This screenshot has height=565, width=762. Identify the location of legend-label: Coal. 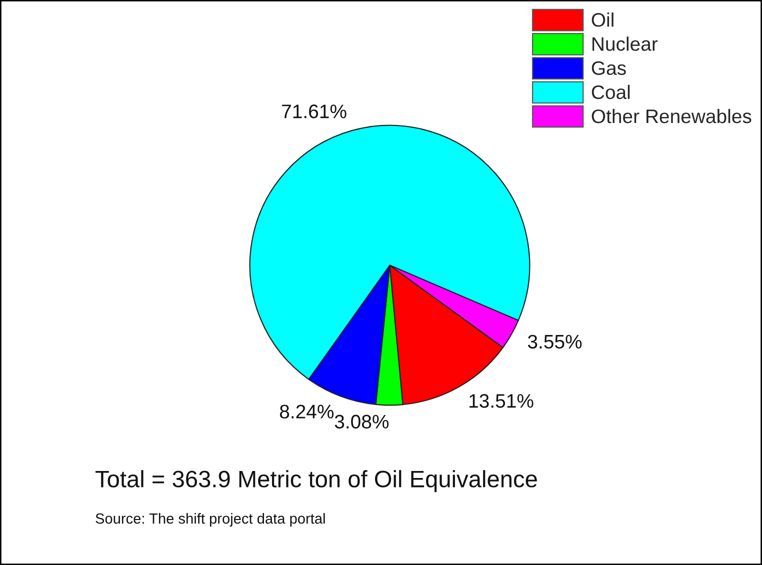
(611, 92).